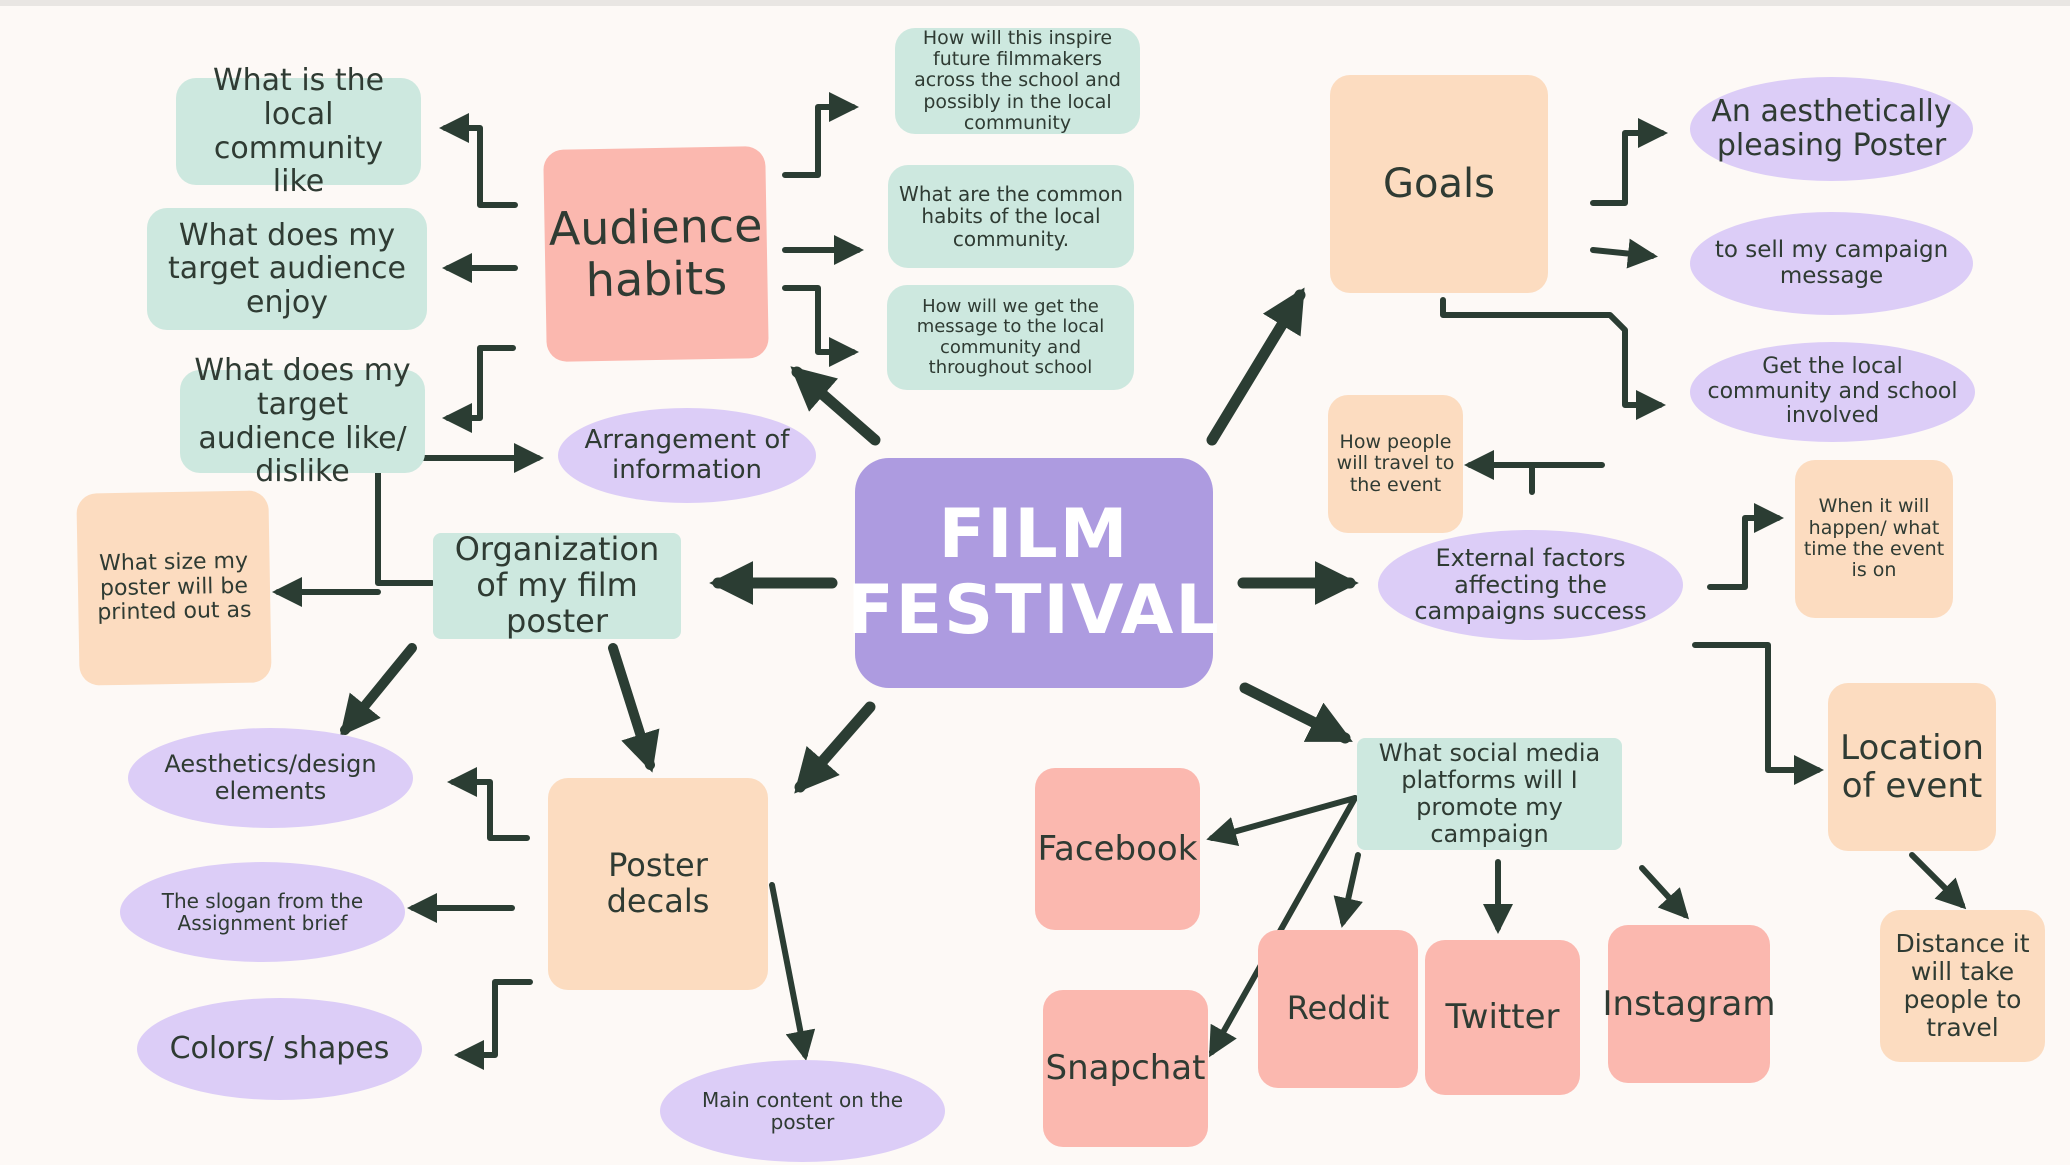 This screenshot has height=1165, width=2070. I want to click on arrow-location-to-distance, so click(1938, 881).